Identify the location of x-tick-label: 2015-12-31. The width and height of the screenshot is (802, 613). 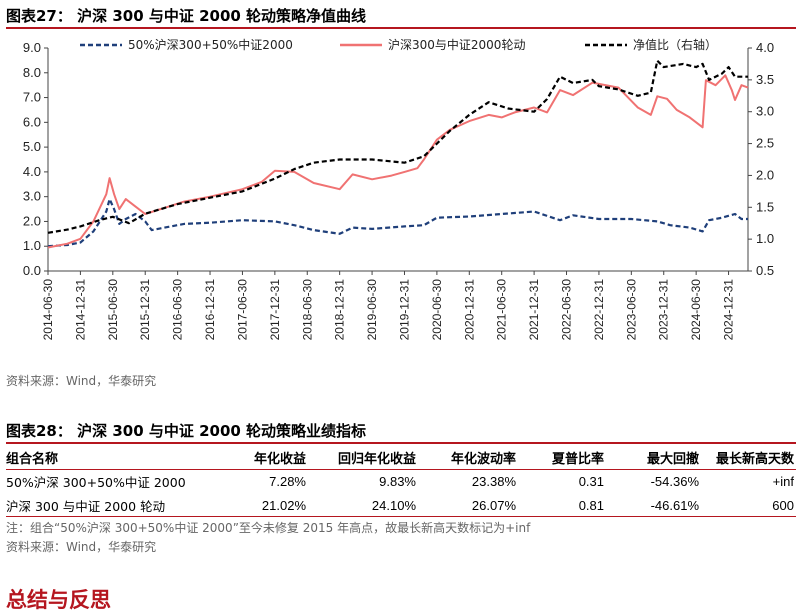
(145, 310).